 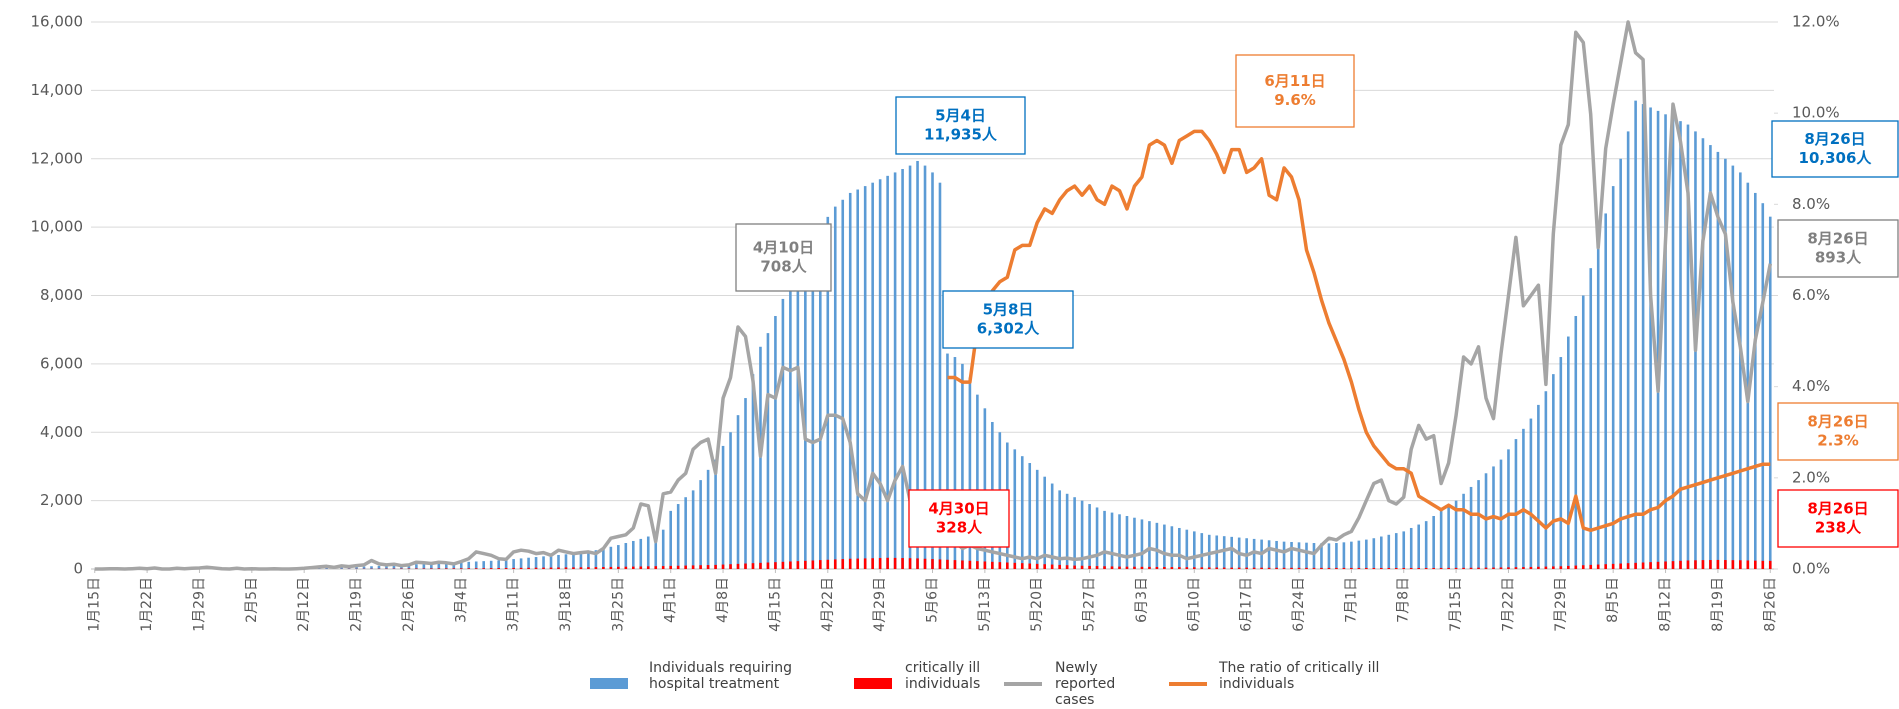 What do you see at coordinates (1456, 604) in the screenshot?
I see `x-tick-label: 7月15日` at bounding box center [1456, 604].